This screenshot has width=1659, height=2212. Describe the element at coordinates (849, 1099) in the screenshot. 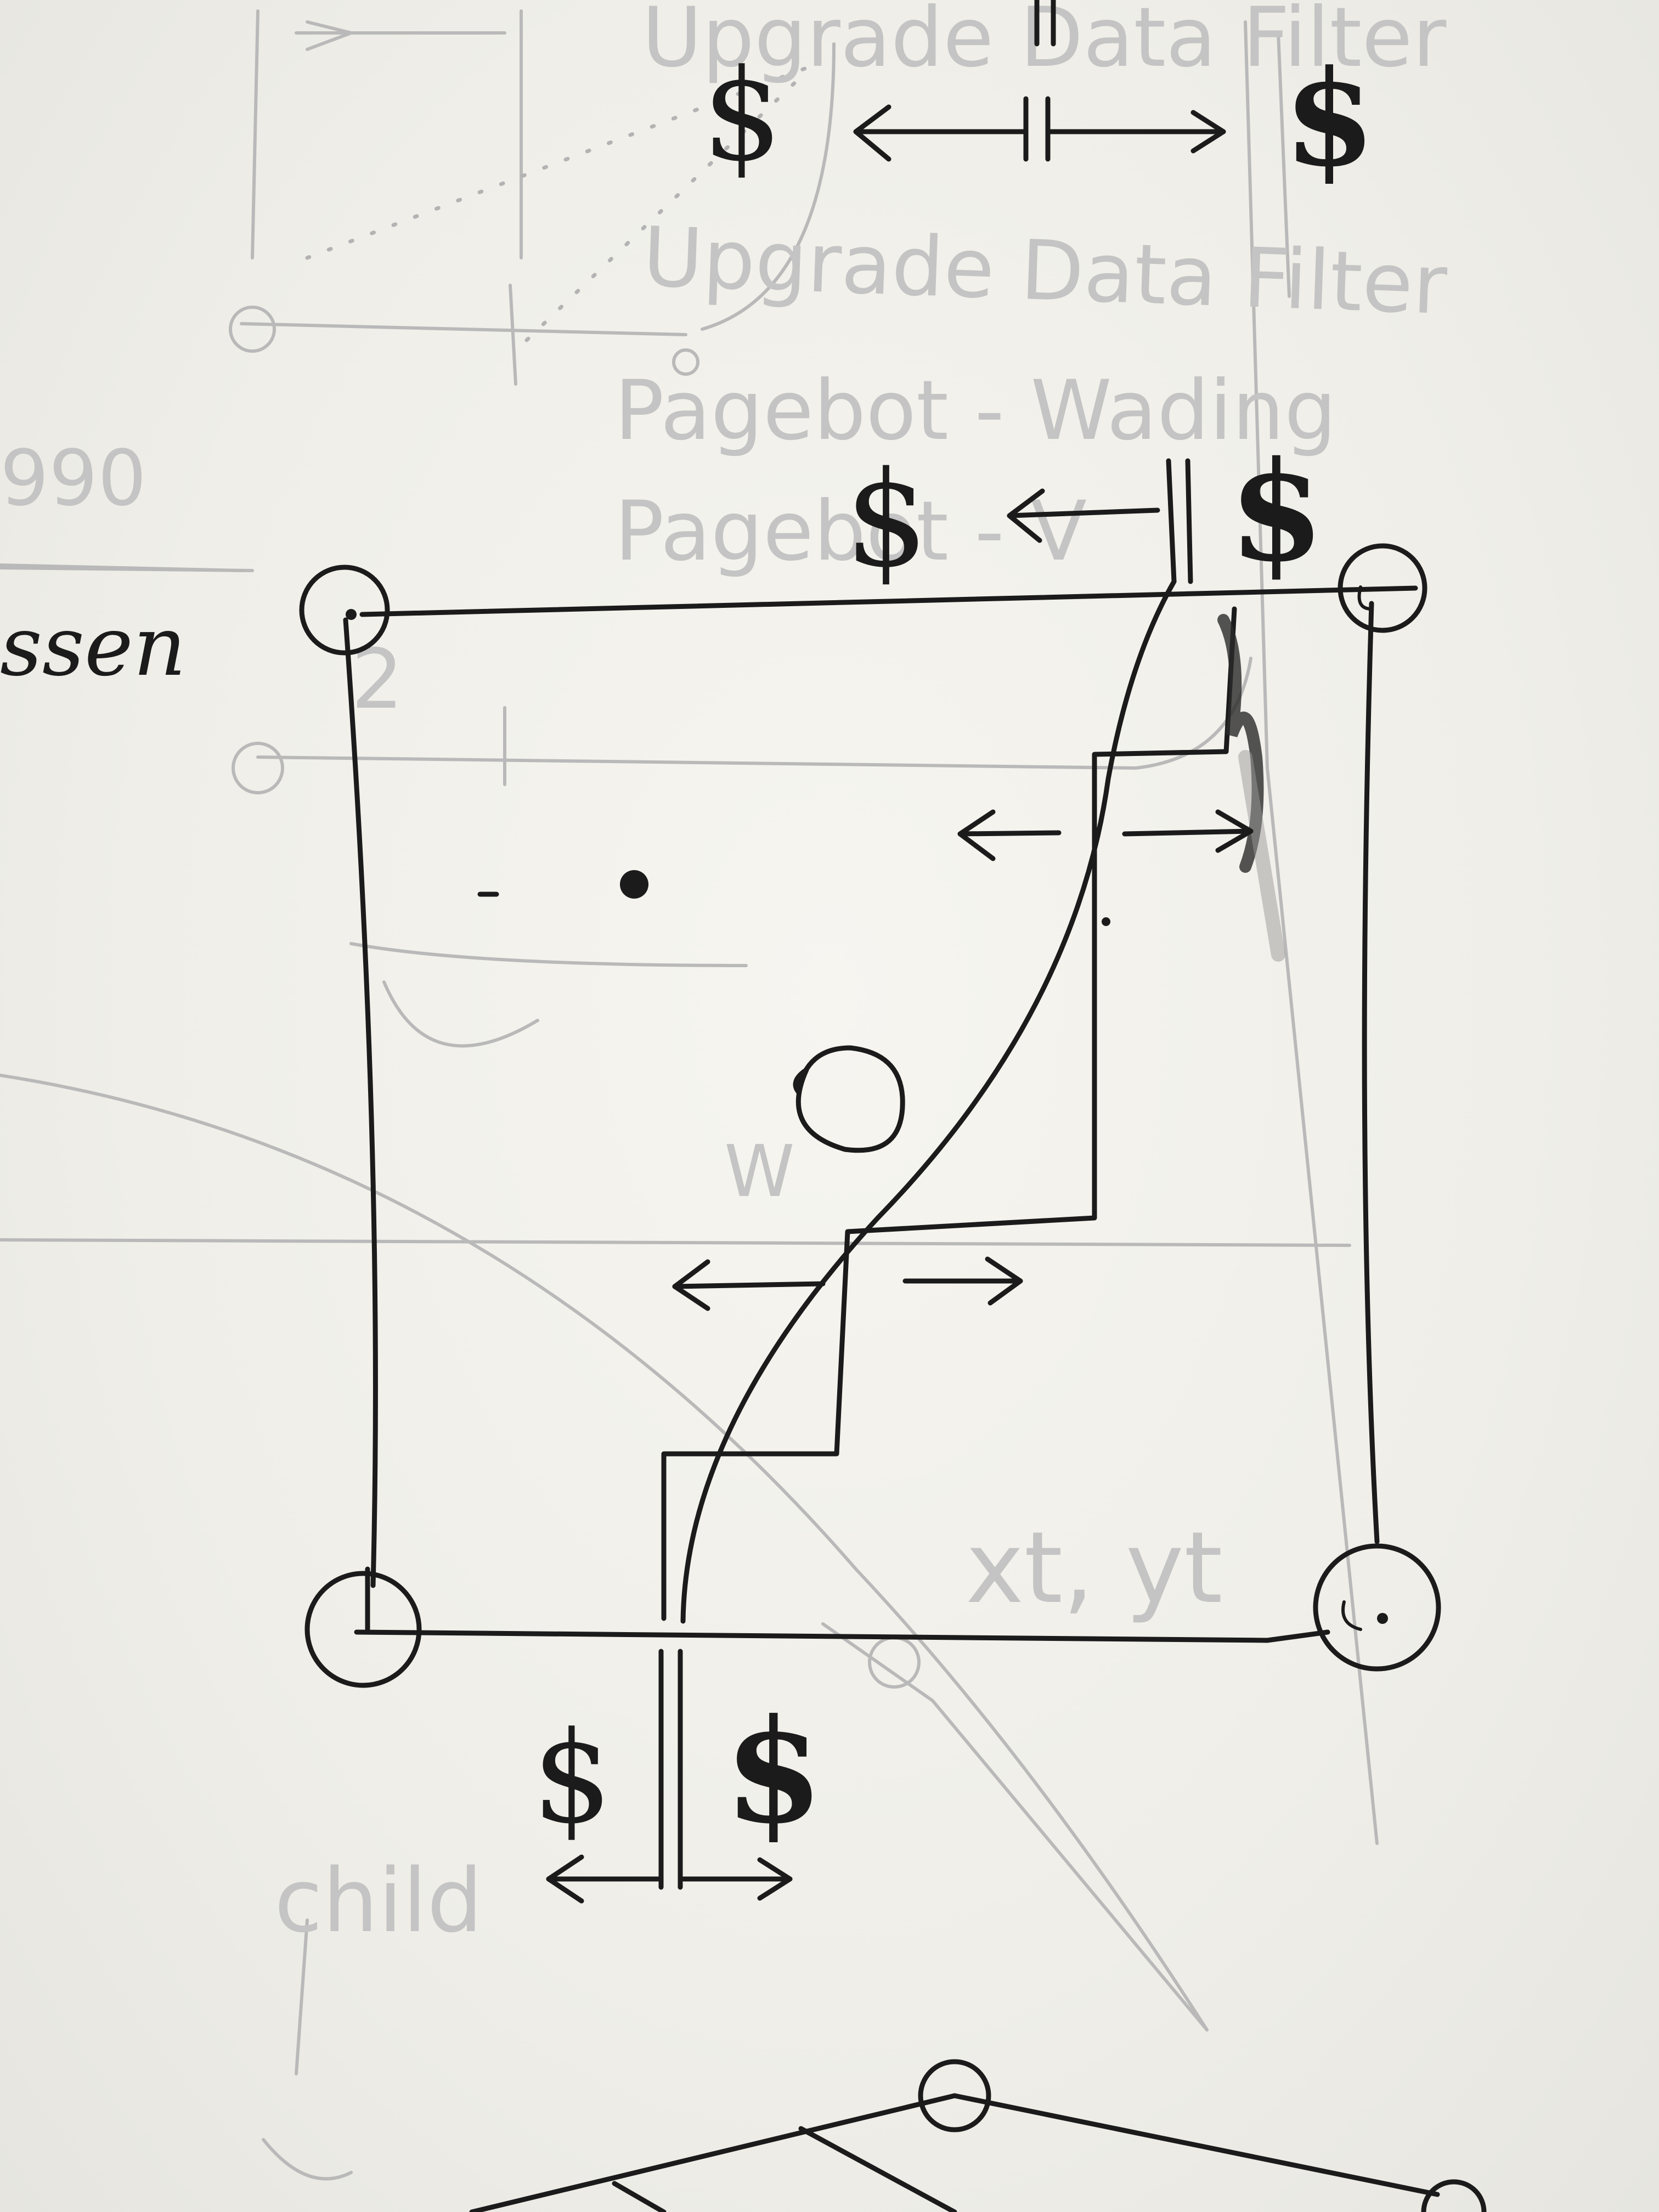

I see `open-circle` at that location.